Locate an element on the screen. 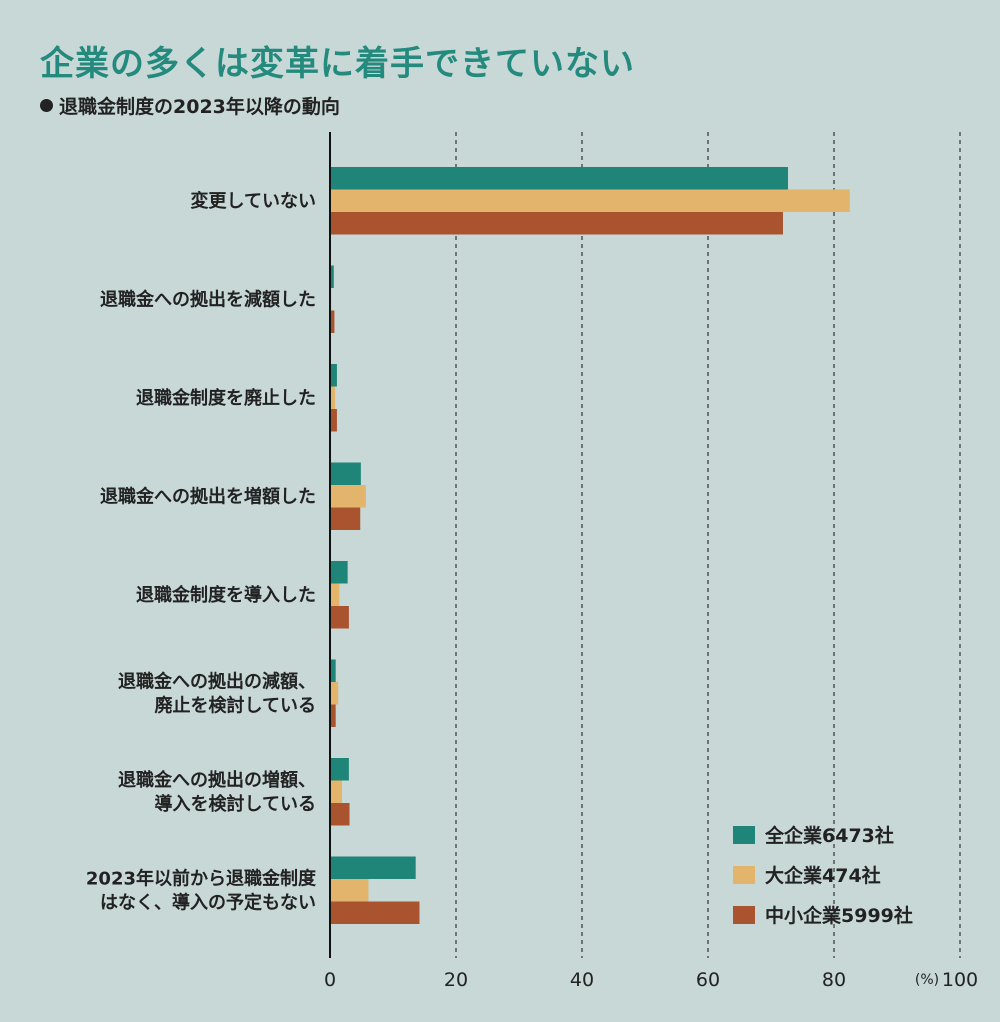 This screenshot has height=1022, width=1000. x-unit-label: (%) is located at coordinates (927, 980).